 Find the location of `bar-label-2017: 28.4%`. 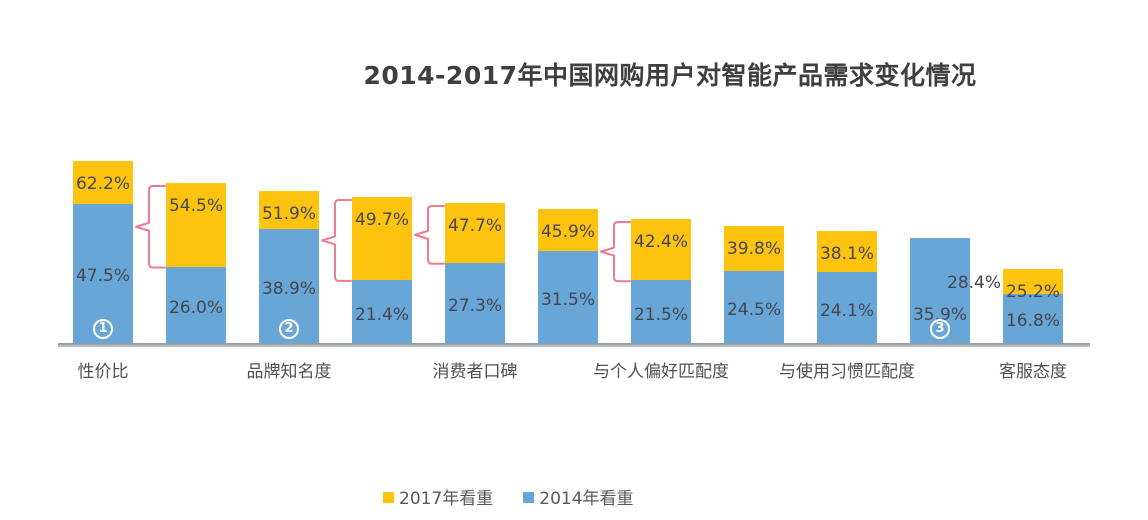

bar-label-2017: 28.4% is located at coordinates (974, 282).